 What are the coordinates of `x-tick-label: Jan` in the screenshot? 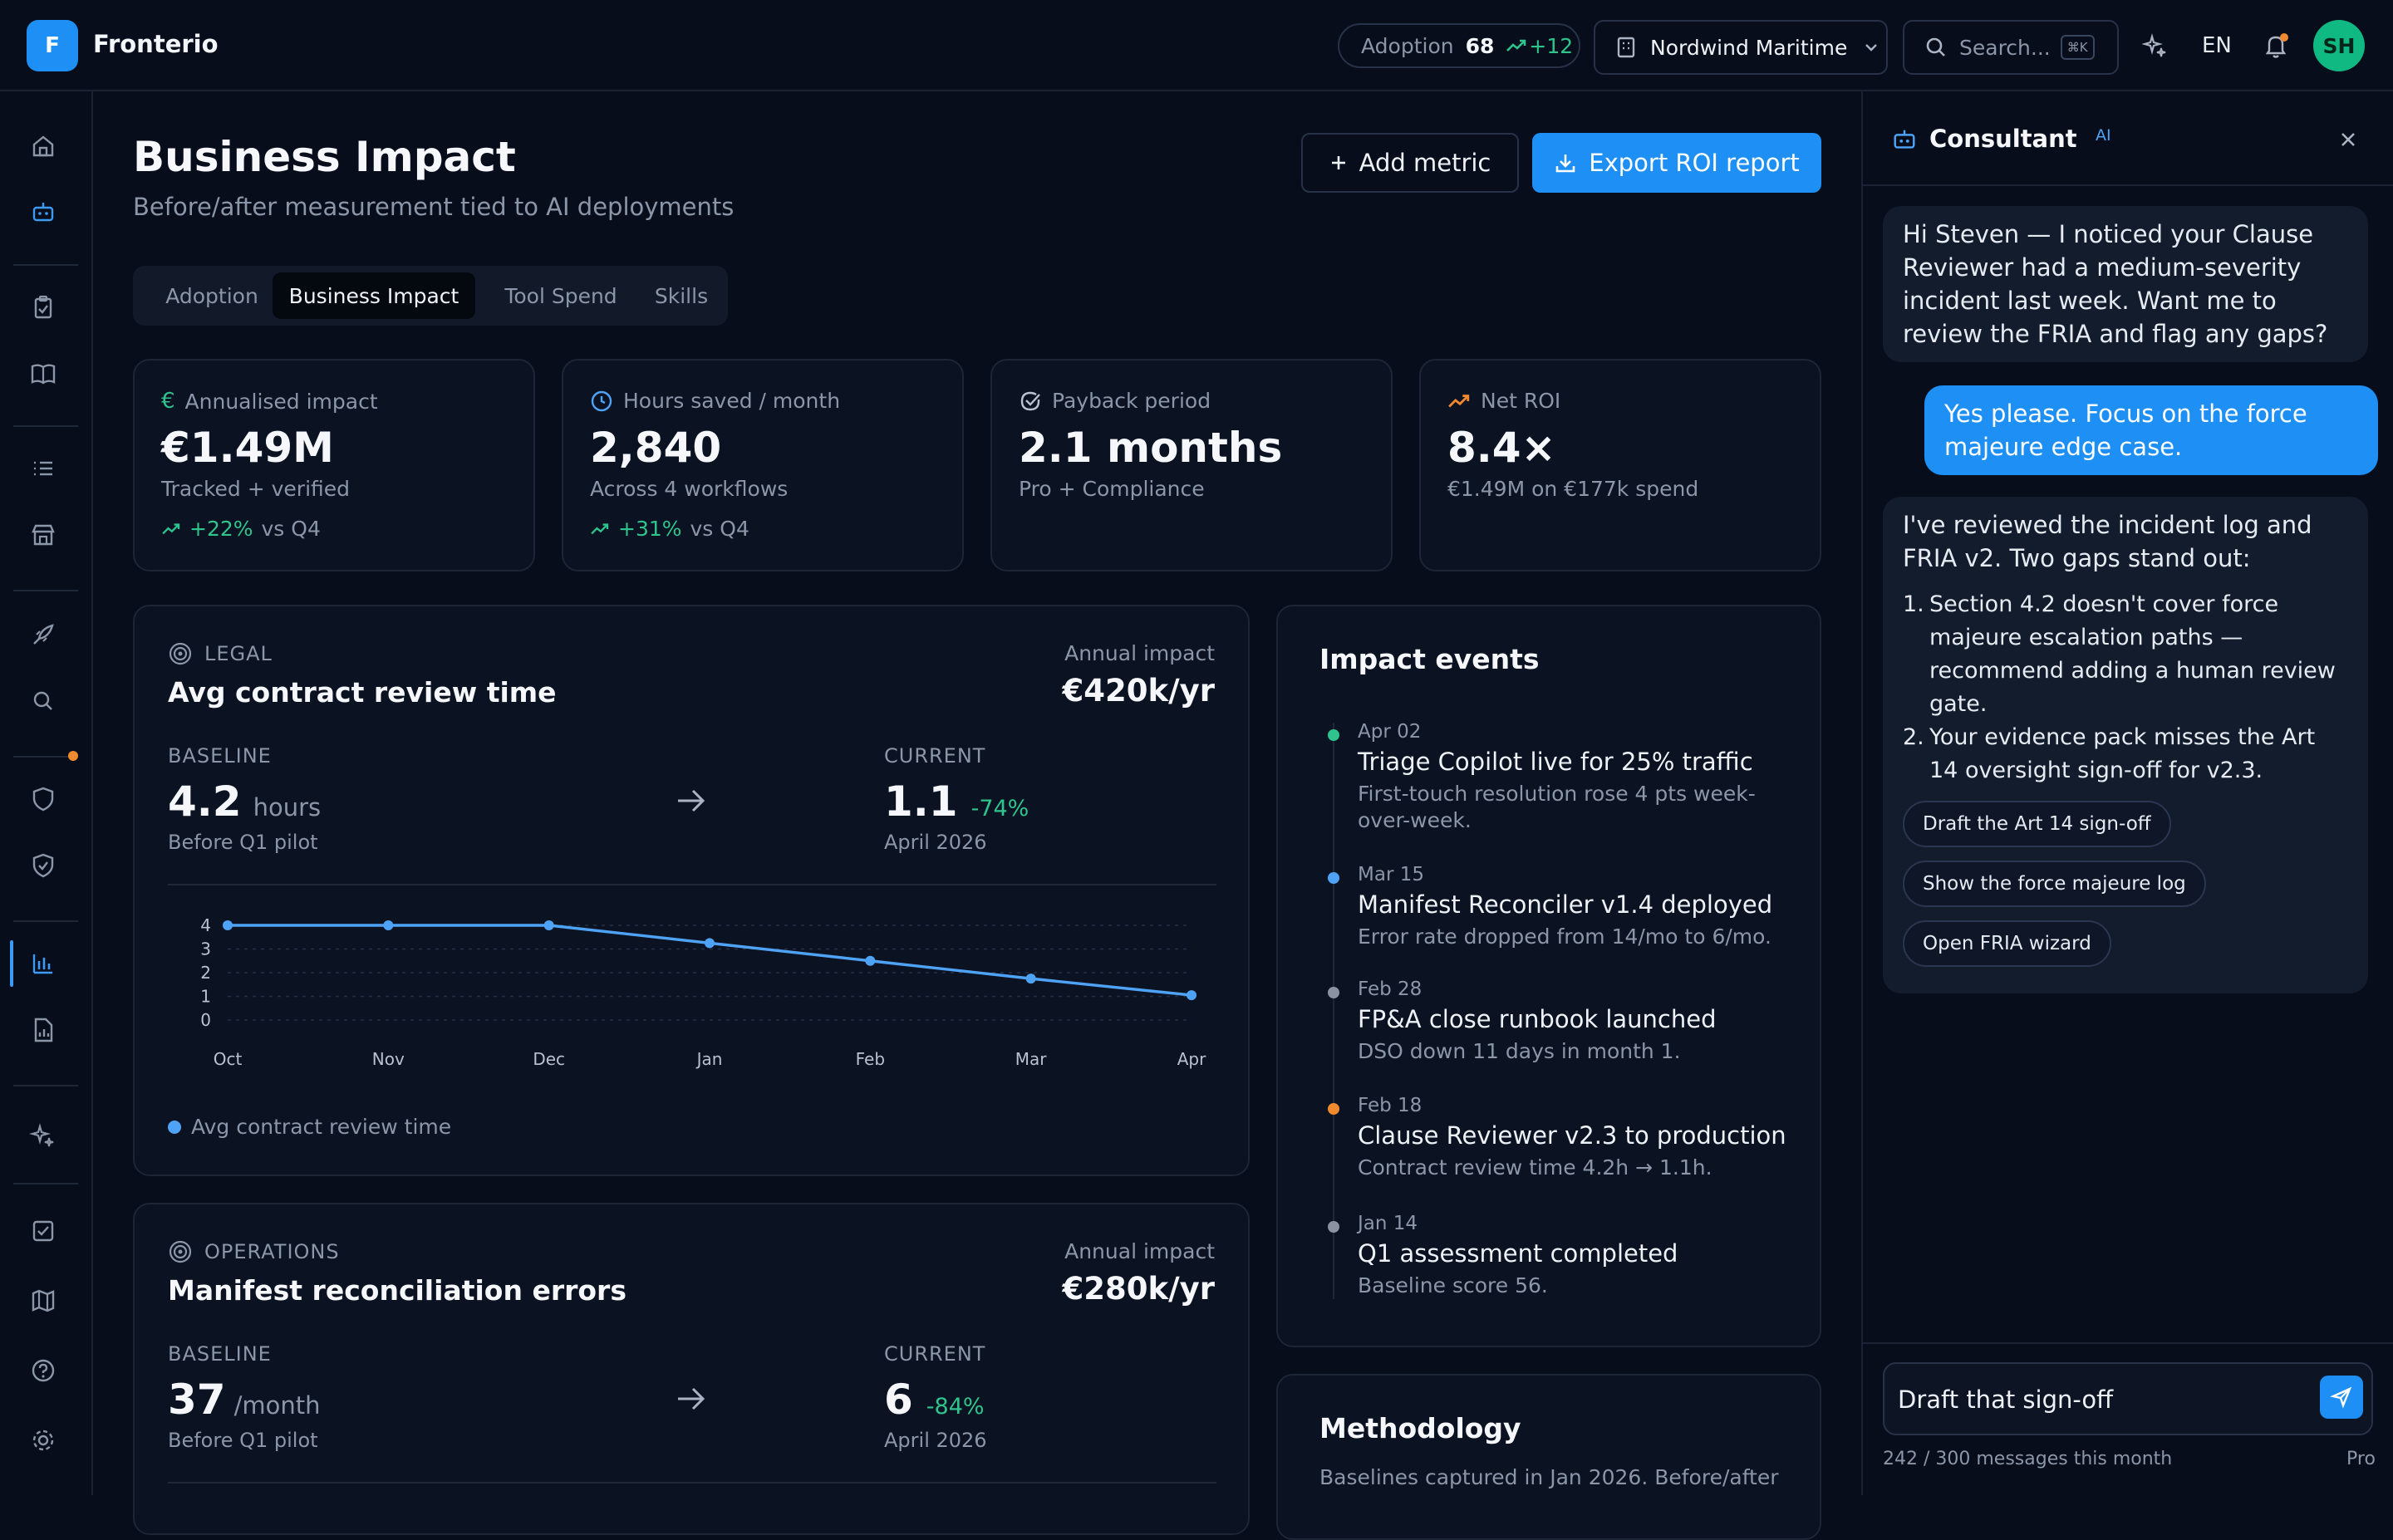 It's located at (709, 1059).